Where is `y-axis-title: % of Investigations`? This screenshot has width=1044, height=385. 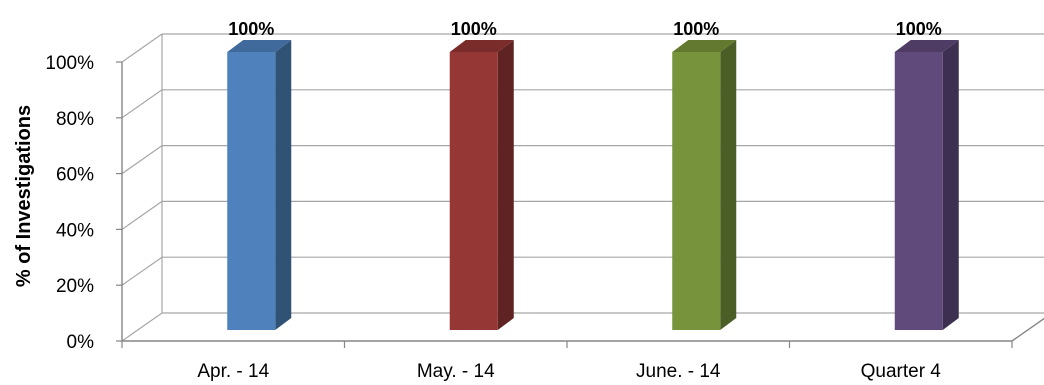
y-axis-title: % of Investigations is located at coordinates (24, 196).